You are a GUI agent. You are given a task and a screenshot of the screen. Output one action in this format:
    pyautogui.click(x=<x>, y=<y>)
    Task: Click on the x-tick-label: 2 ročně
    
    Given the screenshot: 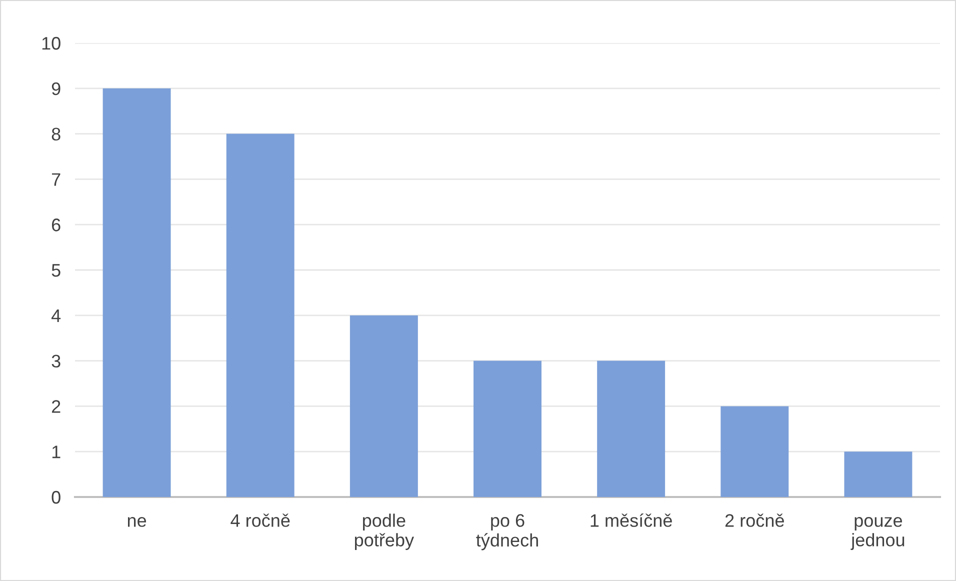 What is the action you would take?
    pyautogui.click(x=754, y=520)
    